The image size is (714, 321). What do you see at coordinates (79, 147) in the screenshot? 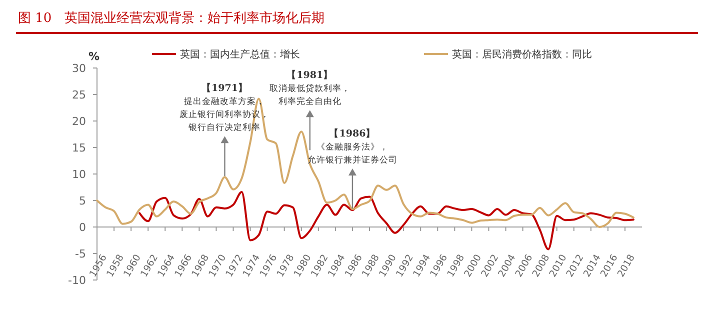
I see `y-tick-label: 15` at bounding box center [79, 147].